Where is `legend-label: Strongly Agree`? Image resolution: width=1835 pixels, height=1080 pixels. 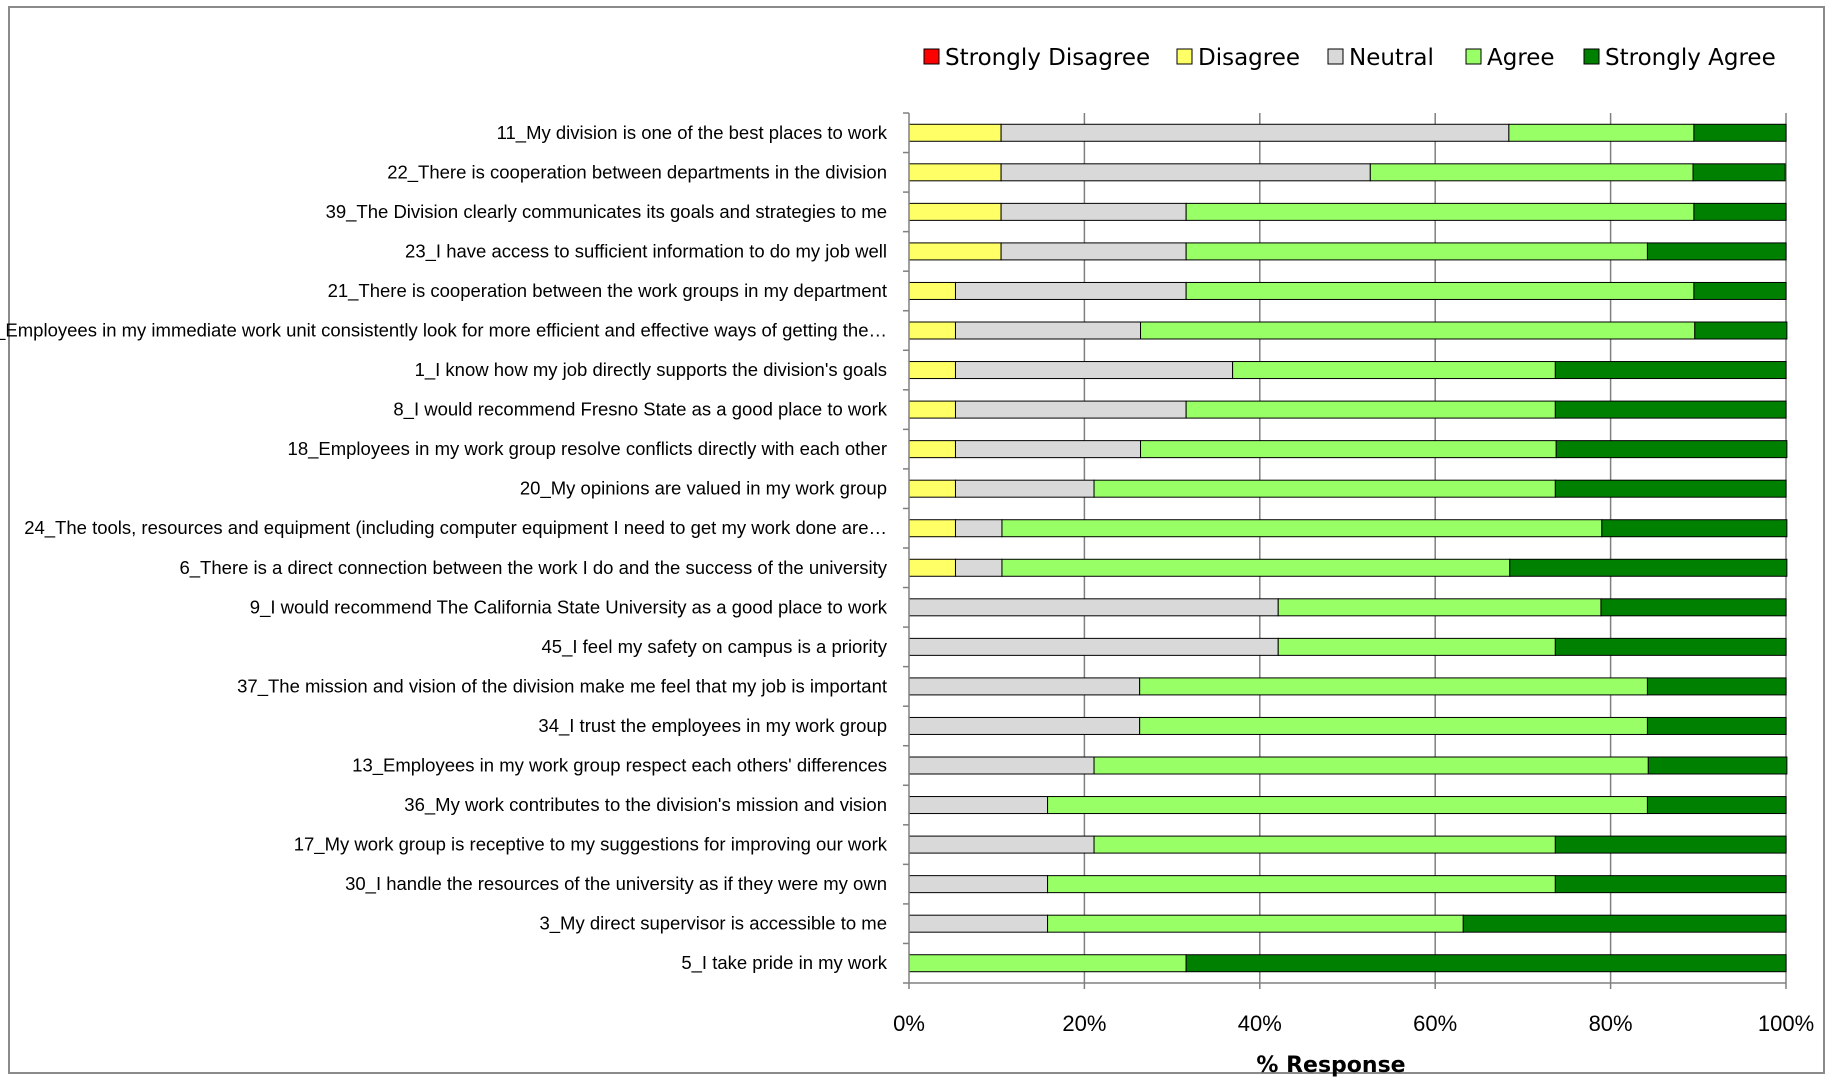 legend-label: Strongly Agree is located at coordinates (1690, 58).